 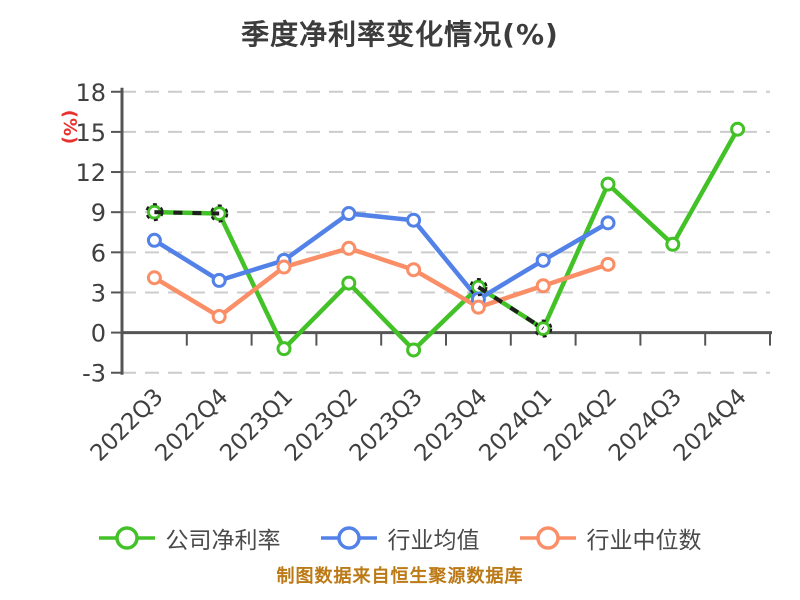 What do you see at coordinates (400, 576) in the screenshot?
I see `data-source-footer: 制图数据来自恒生聚源数据库` at bounding box center [400, 576].